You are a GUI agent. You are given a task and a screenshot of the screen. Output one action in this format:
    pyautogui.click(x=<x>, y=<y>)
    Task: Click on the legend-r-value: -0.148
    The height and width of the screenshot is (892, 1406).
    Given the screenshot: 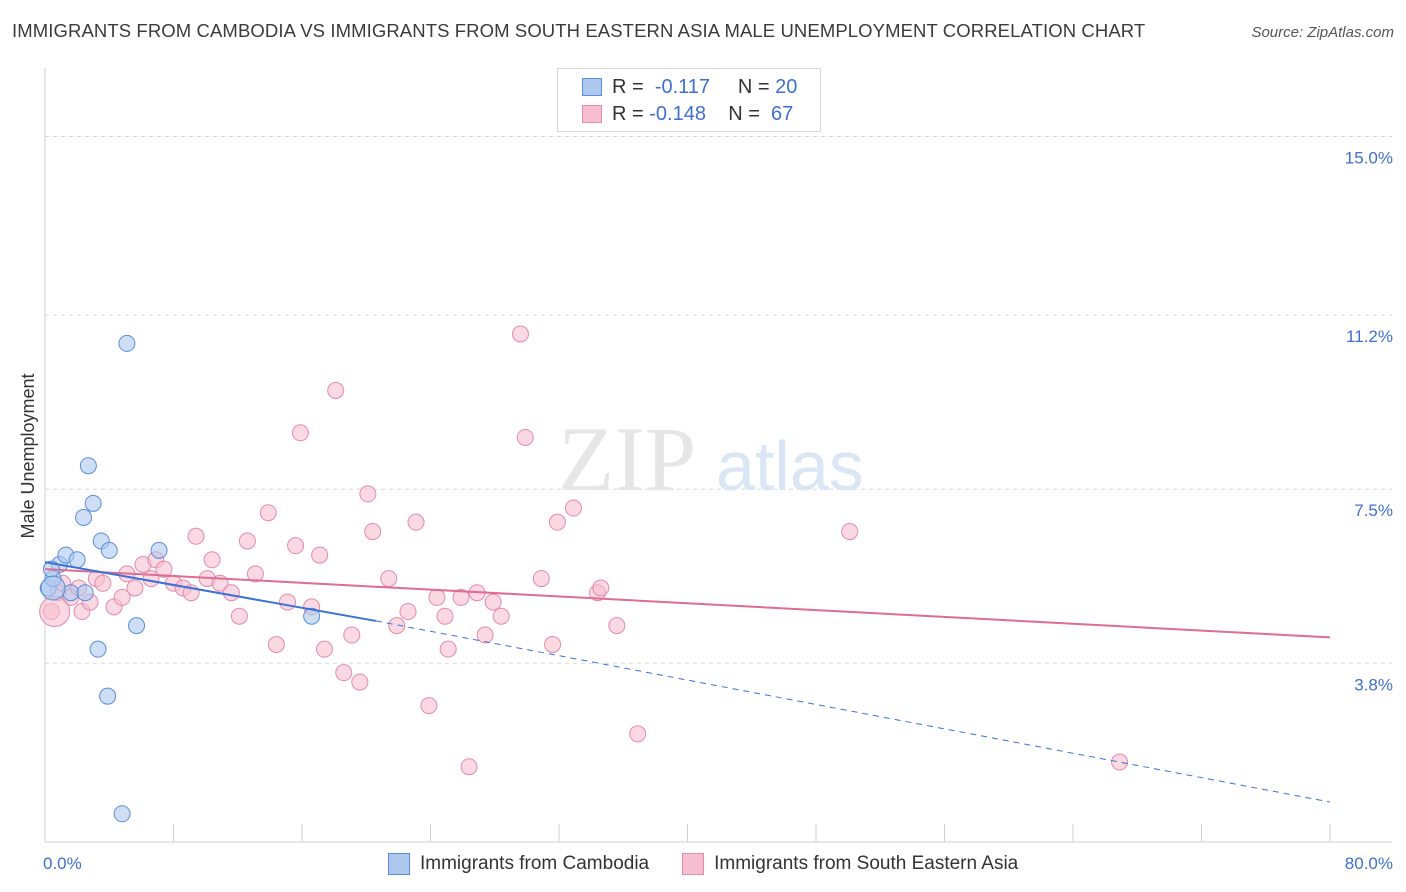 What is the action you would take?
    pyautogui.click(x=677, y=113)
    